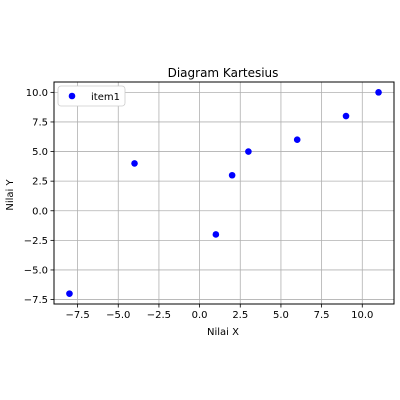 The height and width of the screenshot is (400, 400). Describe the element at coordinates (362, 315) in the screenshot. I see `x-tick-label: 10.0` at that location.